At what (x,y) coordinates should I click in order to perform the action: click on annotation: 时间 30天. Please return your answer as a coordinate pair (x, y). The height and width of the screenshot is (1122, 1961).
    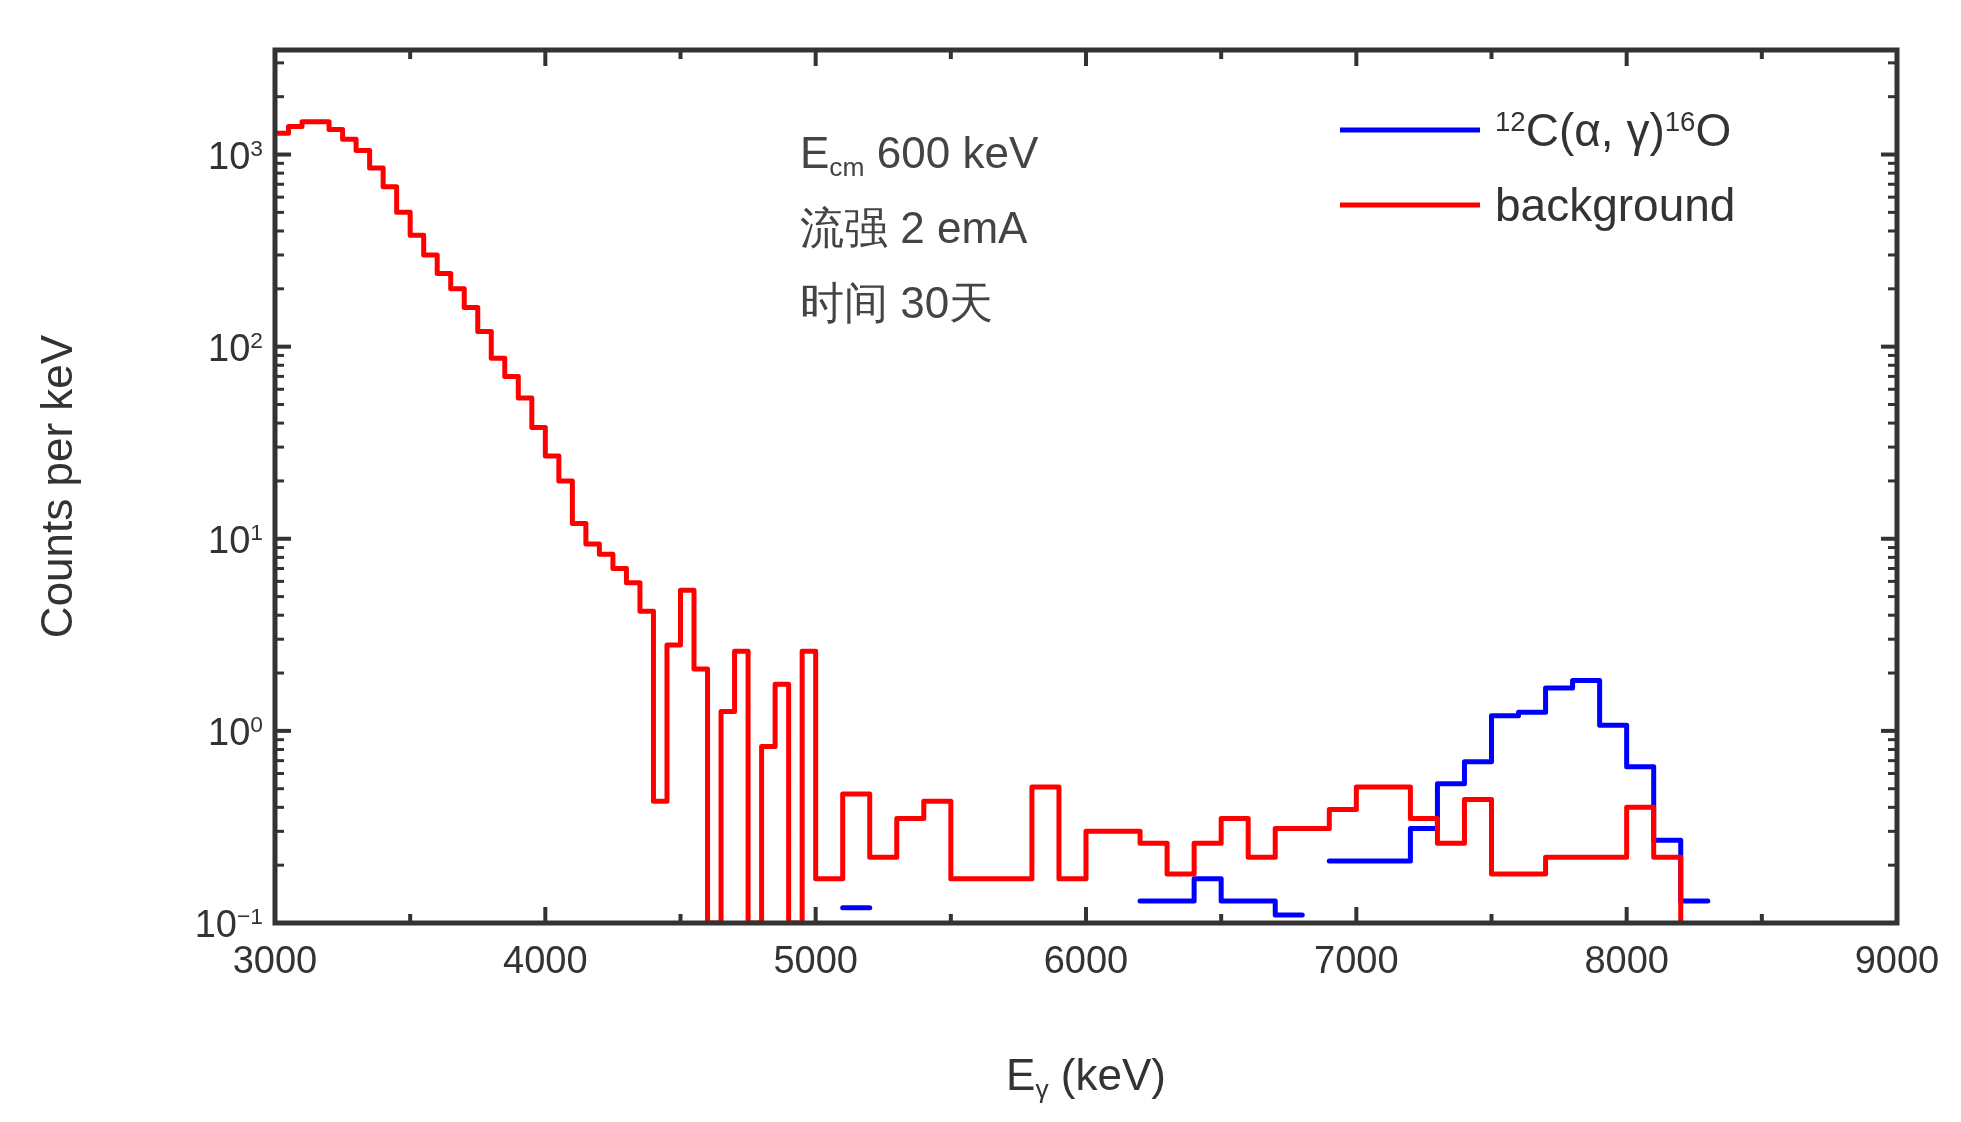
    Looking at the image, I should click on (897, 302).